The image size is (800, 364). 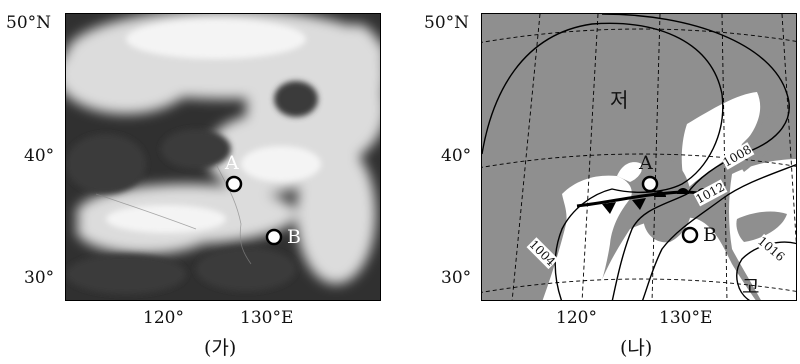 What do you see at coordinates (267, 318) in the screenshot?
I see `panel-a-lon-130: 130°E` at bounding box center [267, 318].